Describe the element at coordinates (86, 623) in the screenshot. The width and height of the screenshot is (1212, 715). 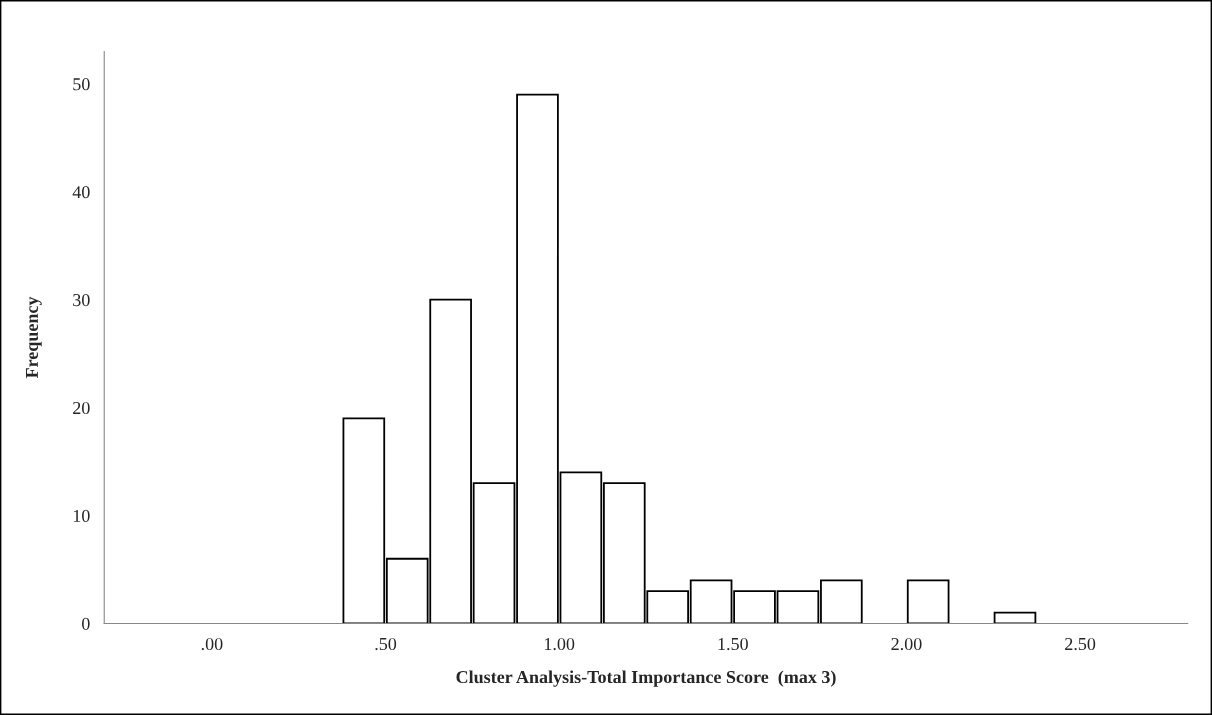
I see `y-tick-label: 0` at that location.